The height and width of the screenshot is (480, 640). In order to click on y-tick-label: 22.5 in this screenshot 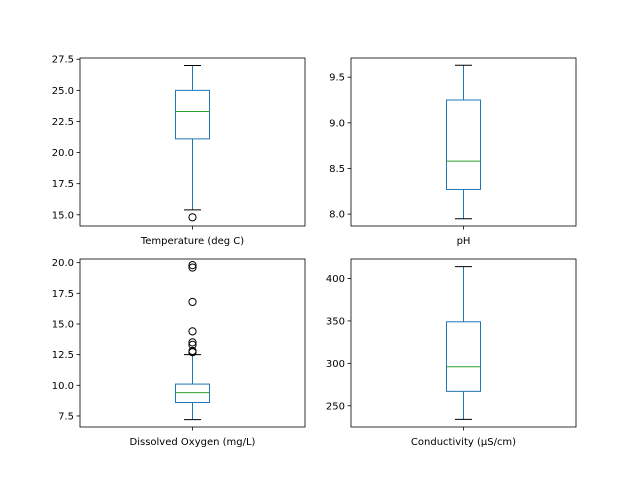, I will do `click(63, 122)`.